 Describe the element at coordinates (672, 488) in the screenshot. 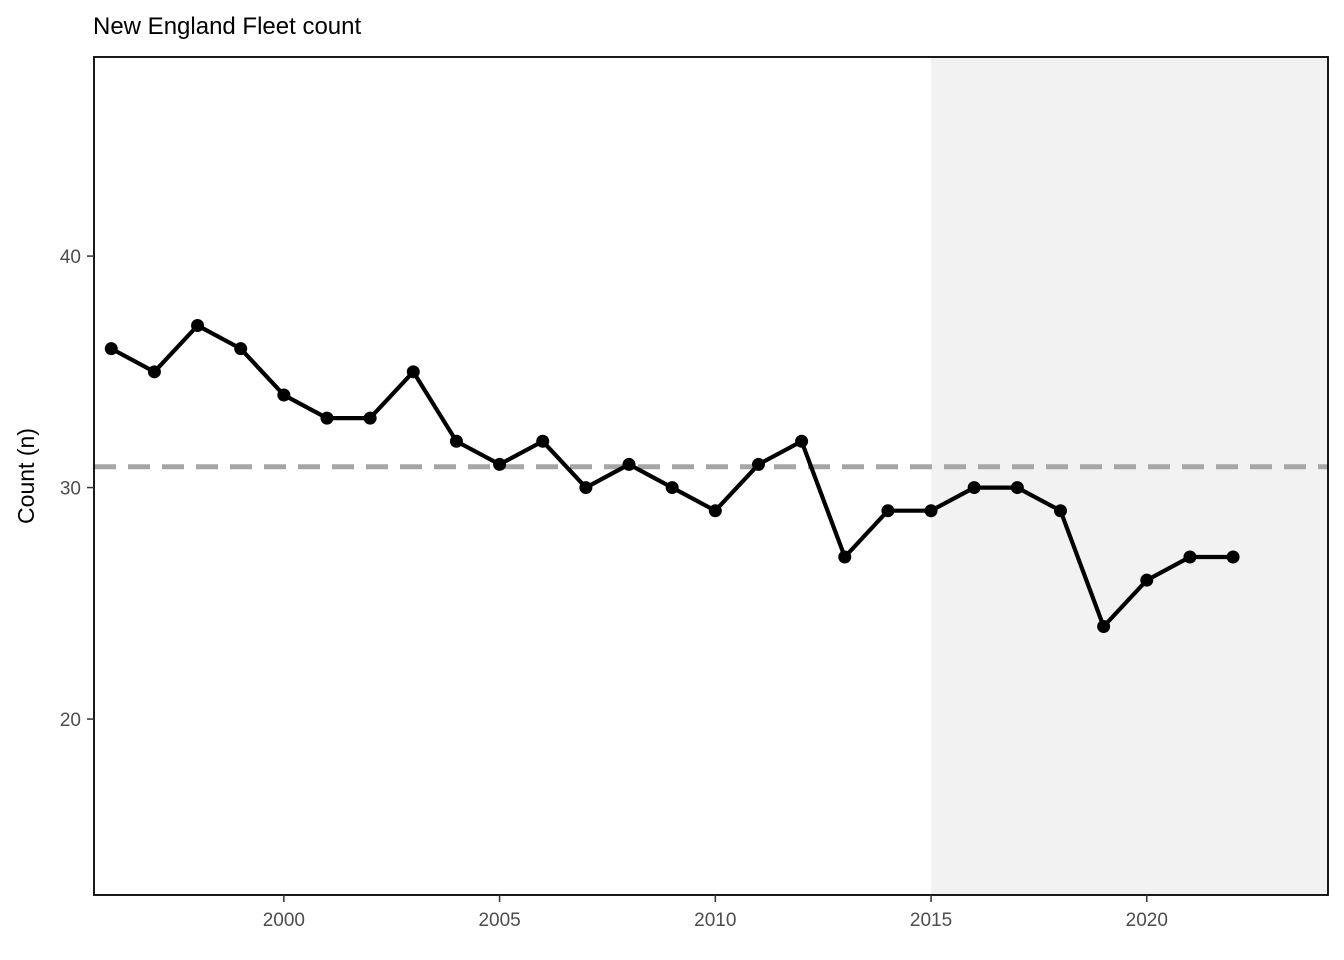

I see `data-point-2009` at that location.